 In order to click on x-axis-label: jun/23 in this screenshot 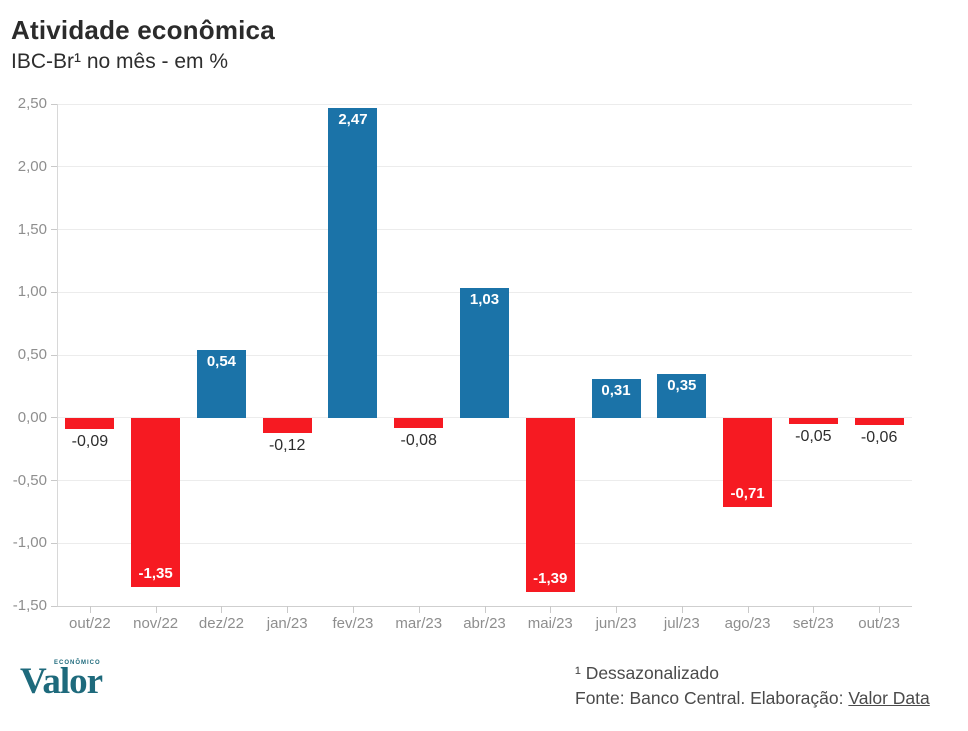, I will do `click(616, 623)`.